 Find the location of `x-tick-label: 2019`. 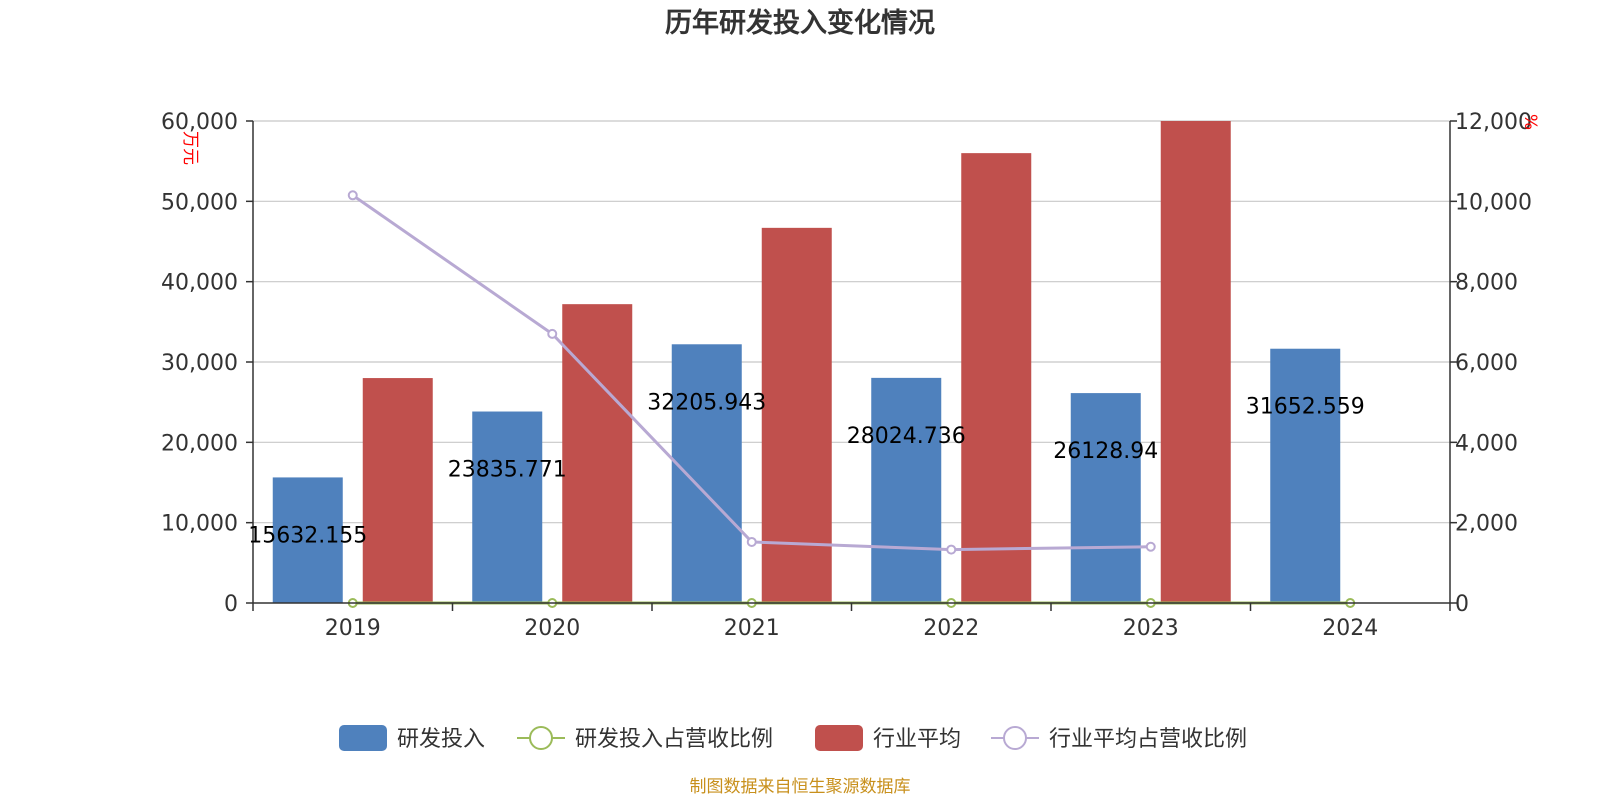

x-tick-label: 2019 is located at coordinates (353, 628).